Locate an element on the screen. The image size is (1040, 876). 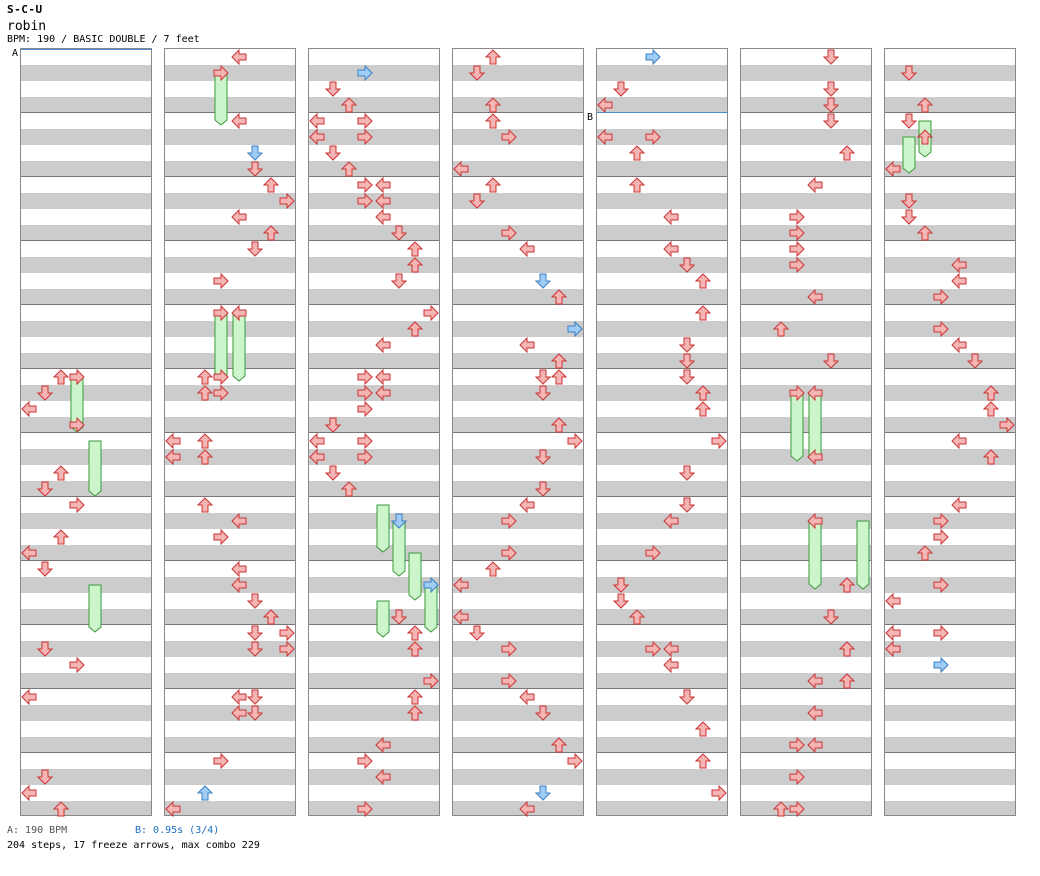
bpm-marker-b: B is located at coordinates (590, 117).